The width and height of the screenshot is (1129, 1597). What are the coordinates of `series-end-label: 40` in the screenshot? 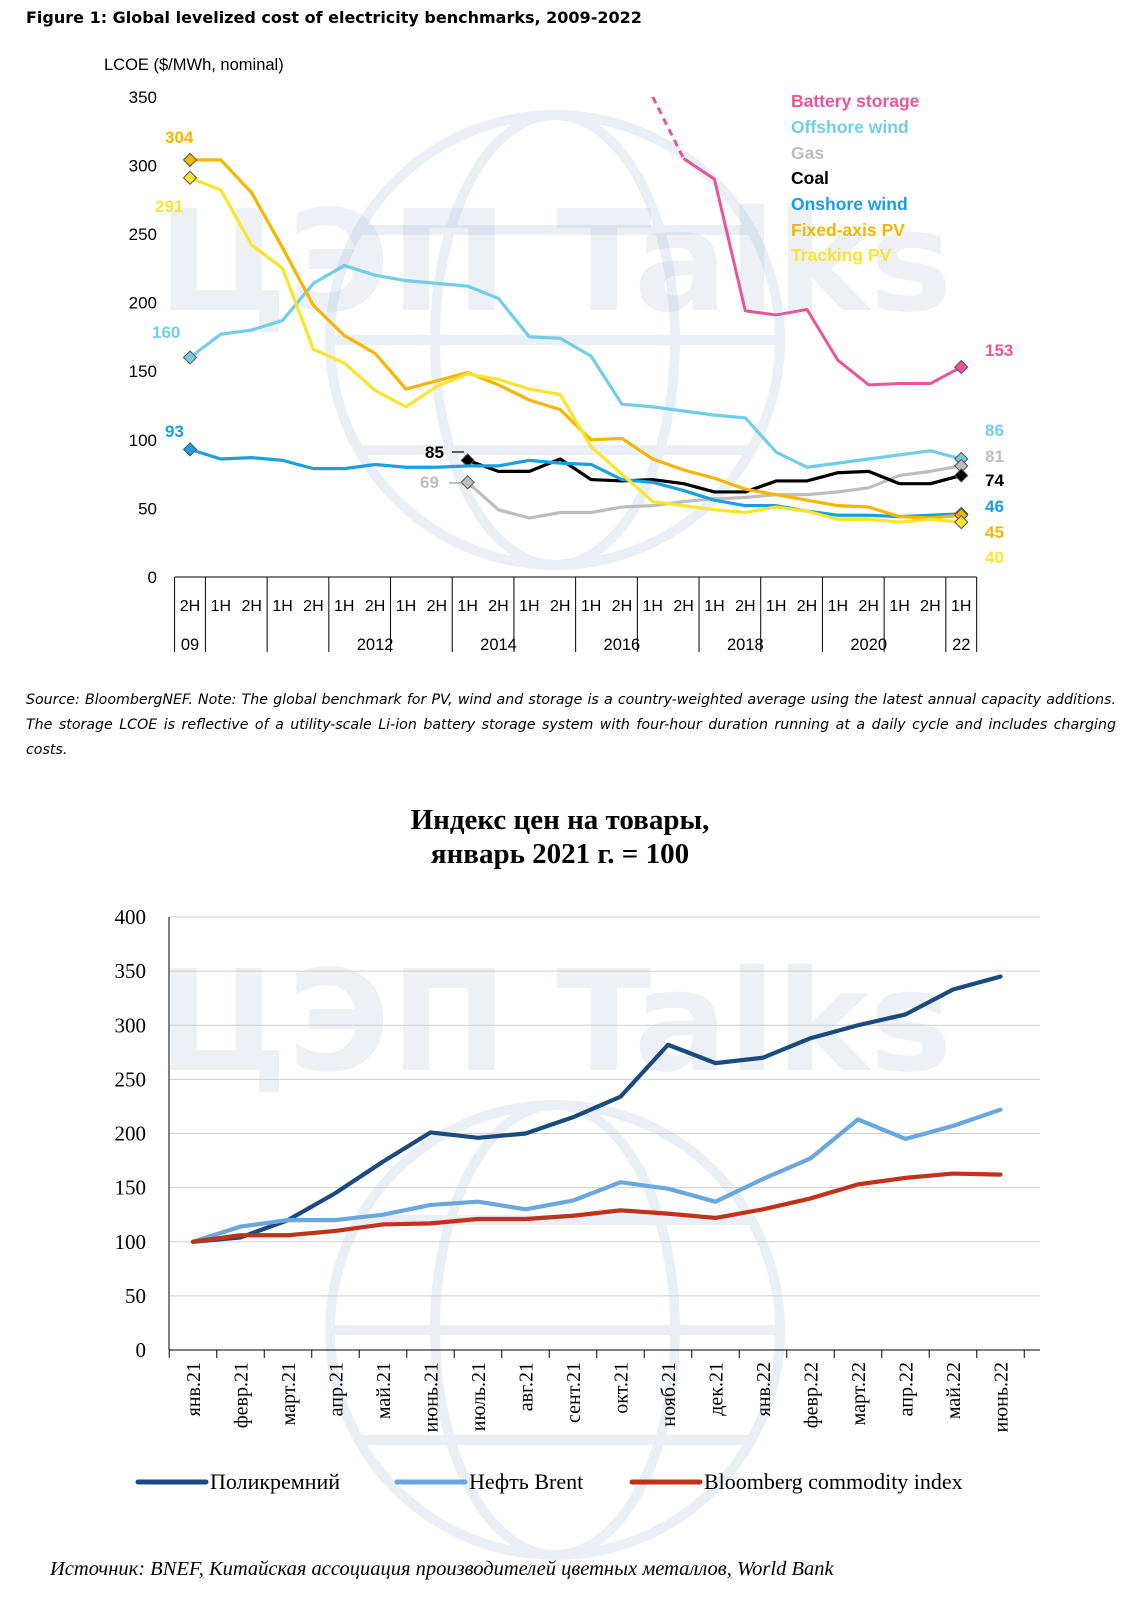 It's located at (994, 557).